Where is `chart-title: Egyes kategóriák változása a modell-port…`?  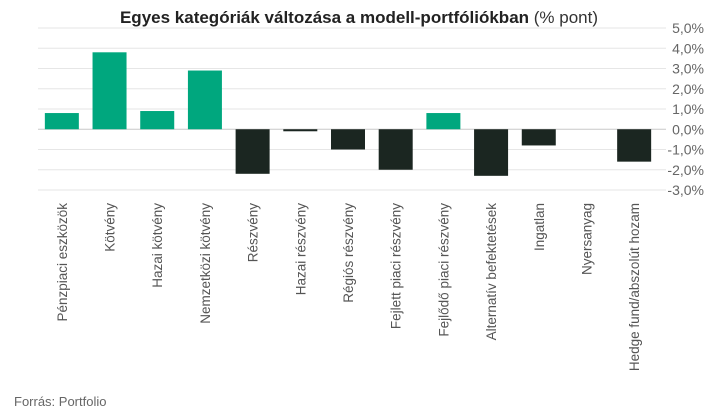
chart-title: Egyes kategóriák változása a modell-port… is located at coordinates (359, 18).